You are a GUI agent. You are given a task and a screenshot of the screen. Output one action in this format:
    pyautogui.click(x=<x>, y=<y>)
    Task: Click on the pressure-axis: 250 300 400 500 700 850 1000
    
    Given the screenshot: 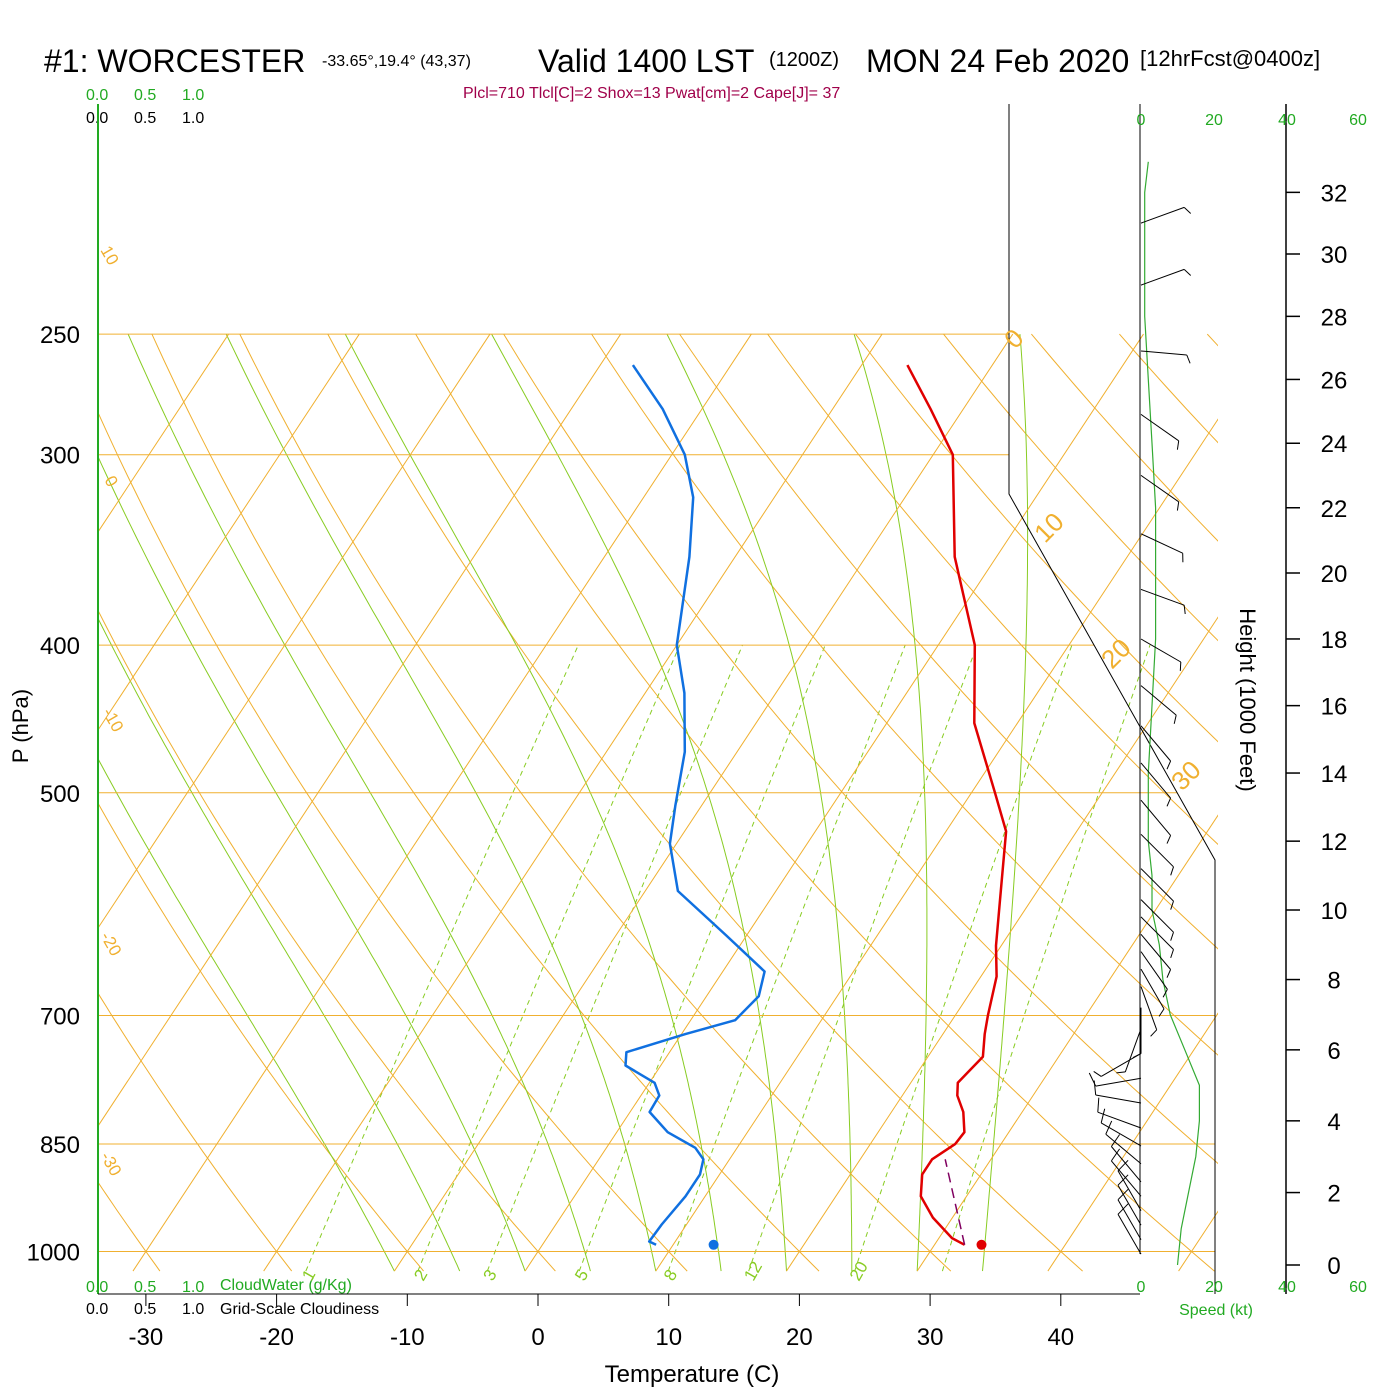 What is the action you would take?
    pyautogui.click(x=53, y=794)
    